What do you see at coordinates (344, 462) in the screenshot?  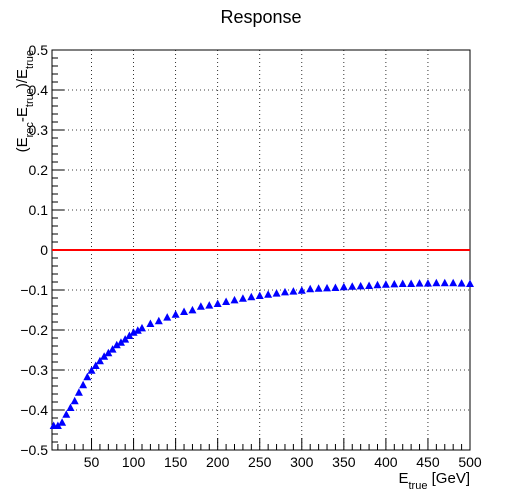 I see `x-tick-label: 350` at bounding box center [344, 462].